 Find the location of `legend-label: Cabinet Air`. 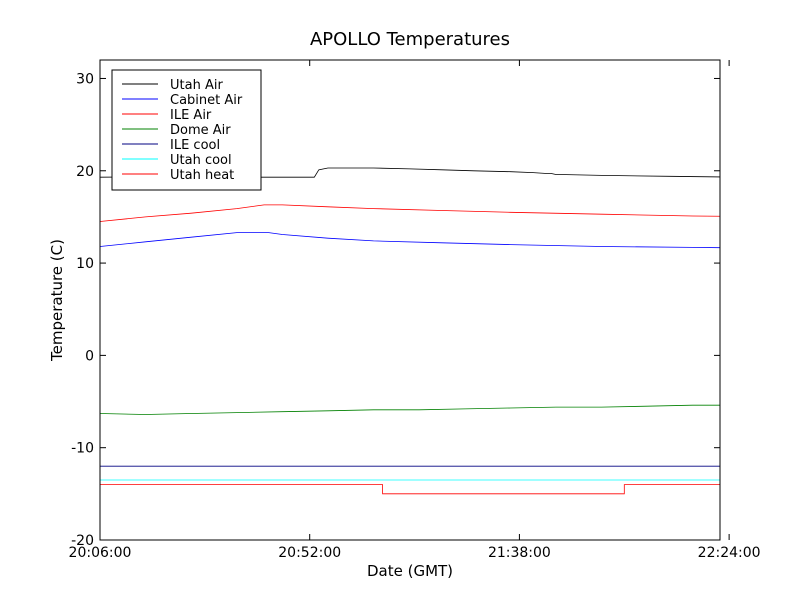

legend-label: Cabinet Air is located at coordinates (206, 100).